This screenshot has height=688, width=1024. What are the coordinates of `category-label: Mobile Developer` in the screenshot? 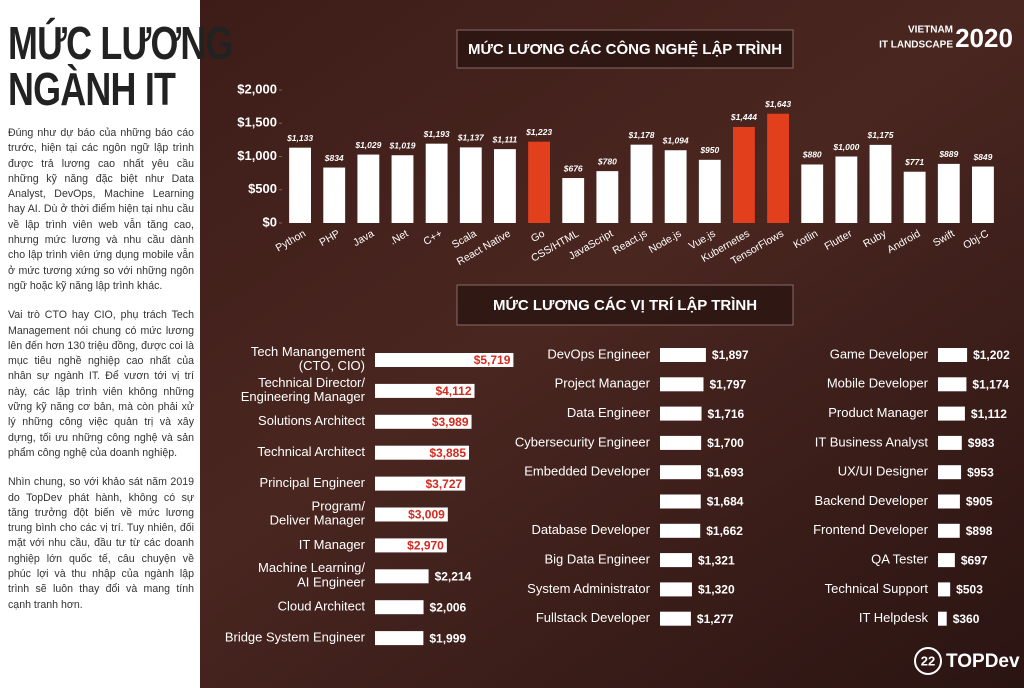 It's located at (878, 383).